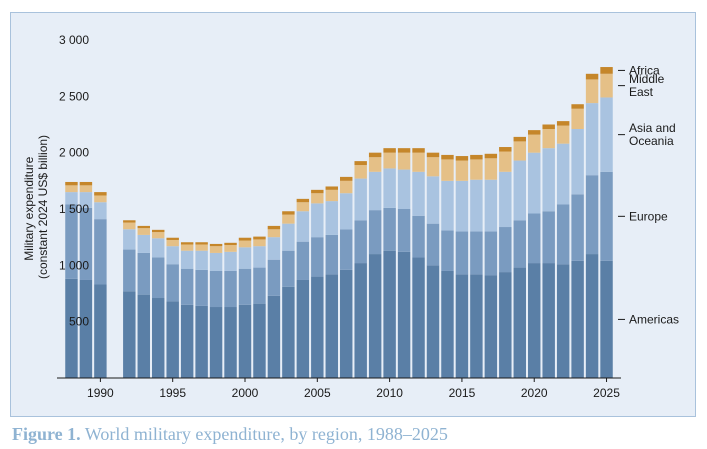 This screenshot has width=707, height=449. I want to click on legend-label-asia-and-oceania: Asia and, so click(652, 128).